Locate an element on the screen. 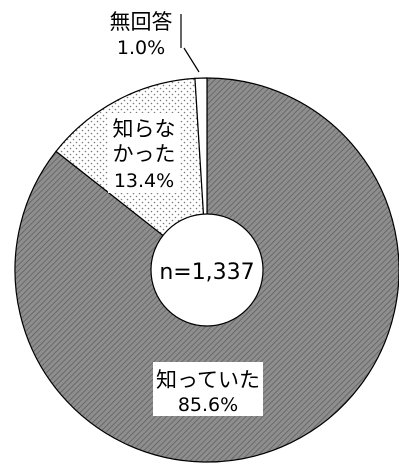  slice-knew-value: 85.6% is located at coordinates (208, 405).